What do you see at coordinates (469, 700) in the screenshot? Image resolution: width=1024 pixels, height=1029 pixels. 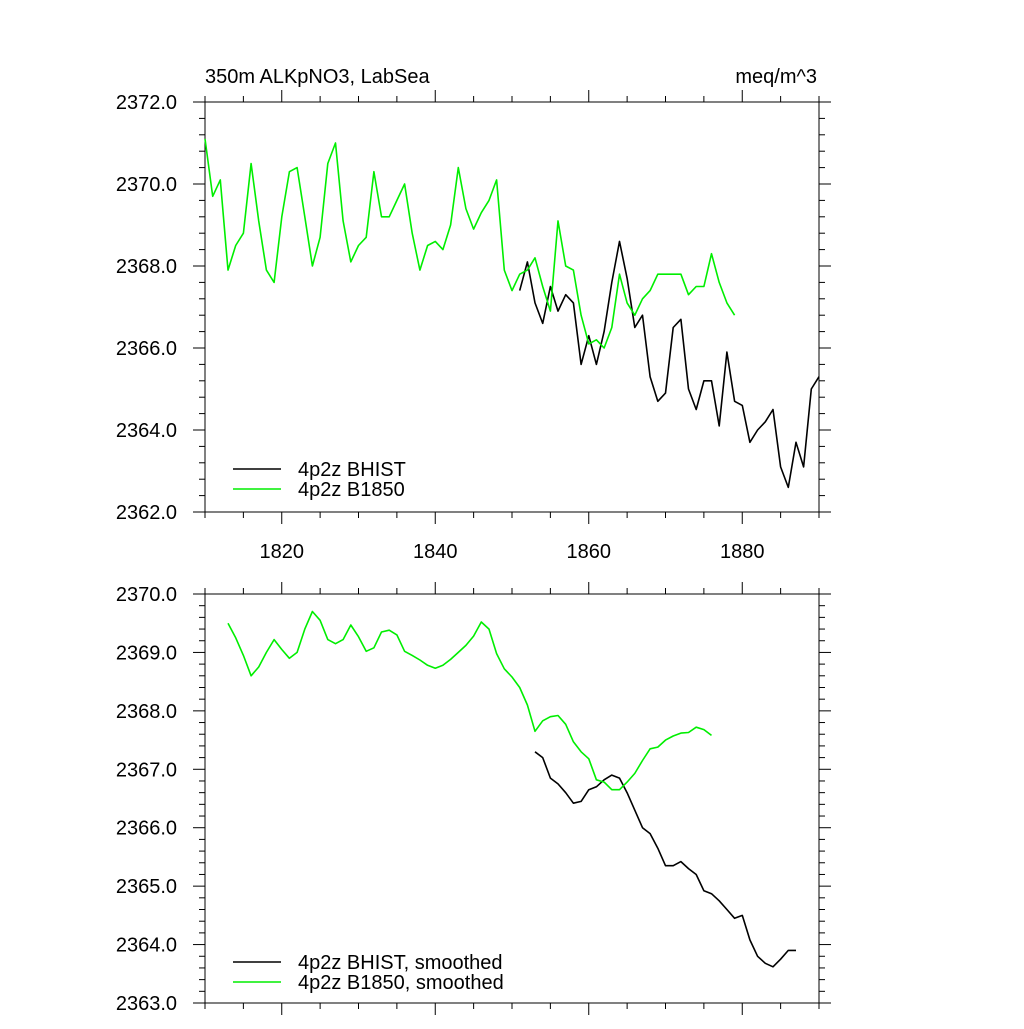 I see `series-line-4p2z-b1850-smoothed` at bounding box center [469, 700].